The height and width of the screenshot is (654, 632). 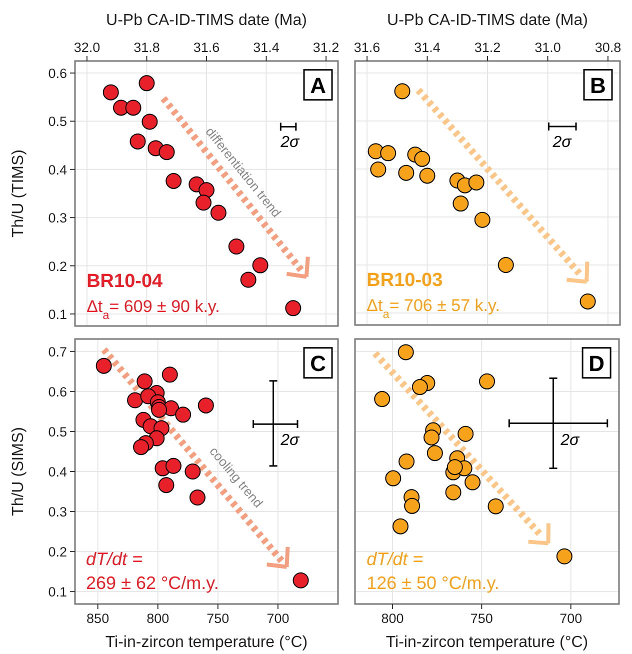 I want to click on x-tick-label: 850, so click(x=98, y=618).